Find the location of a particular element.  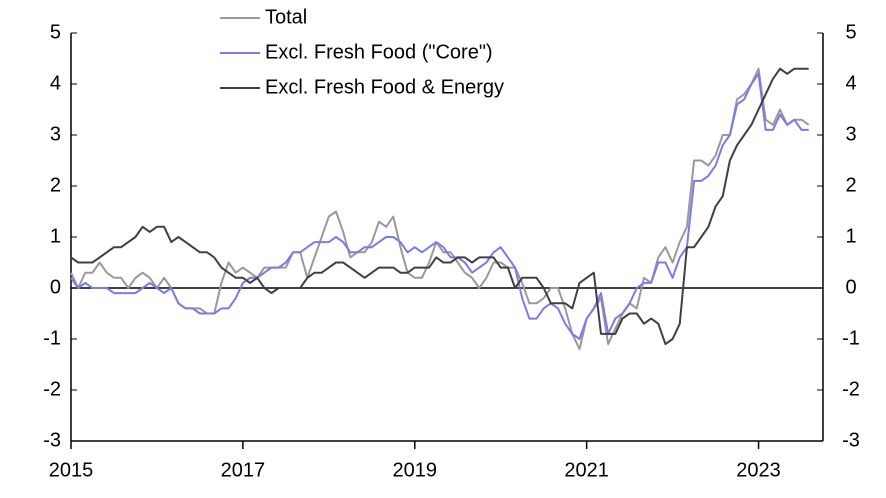

y-tick-label: -1 is located at coordinates (52, 338).